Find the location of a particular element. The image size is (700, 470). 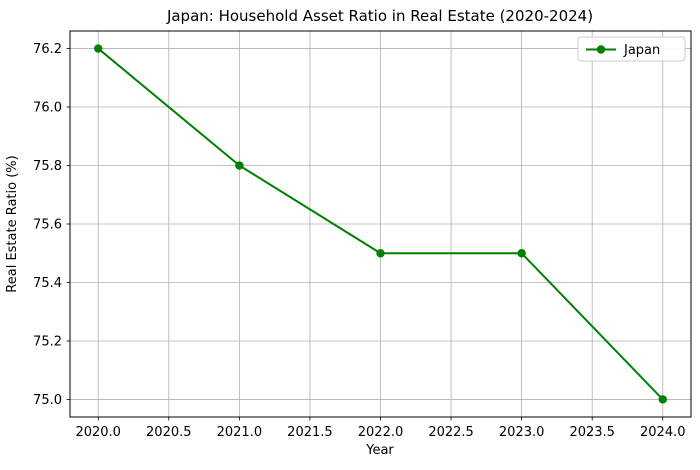

y-tick-label: 76.0 is located at coordinates (47, 108).